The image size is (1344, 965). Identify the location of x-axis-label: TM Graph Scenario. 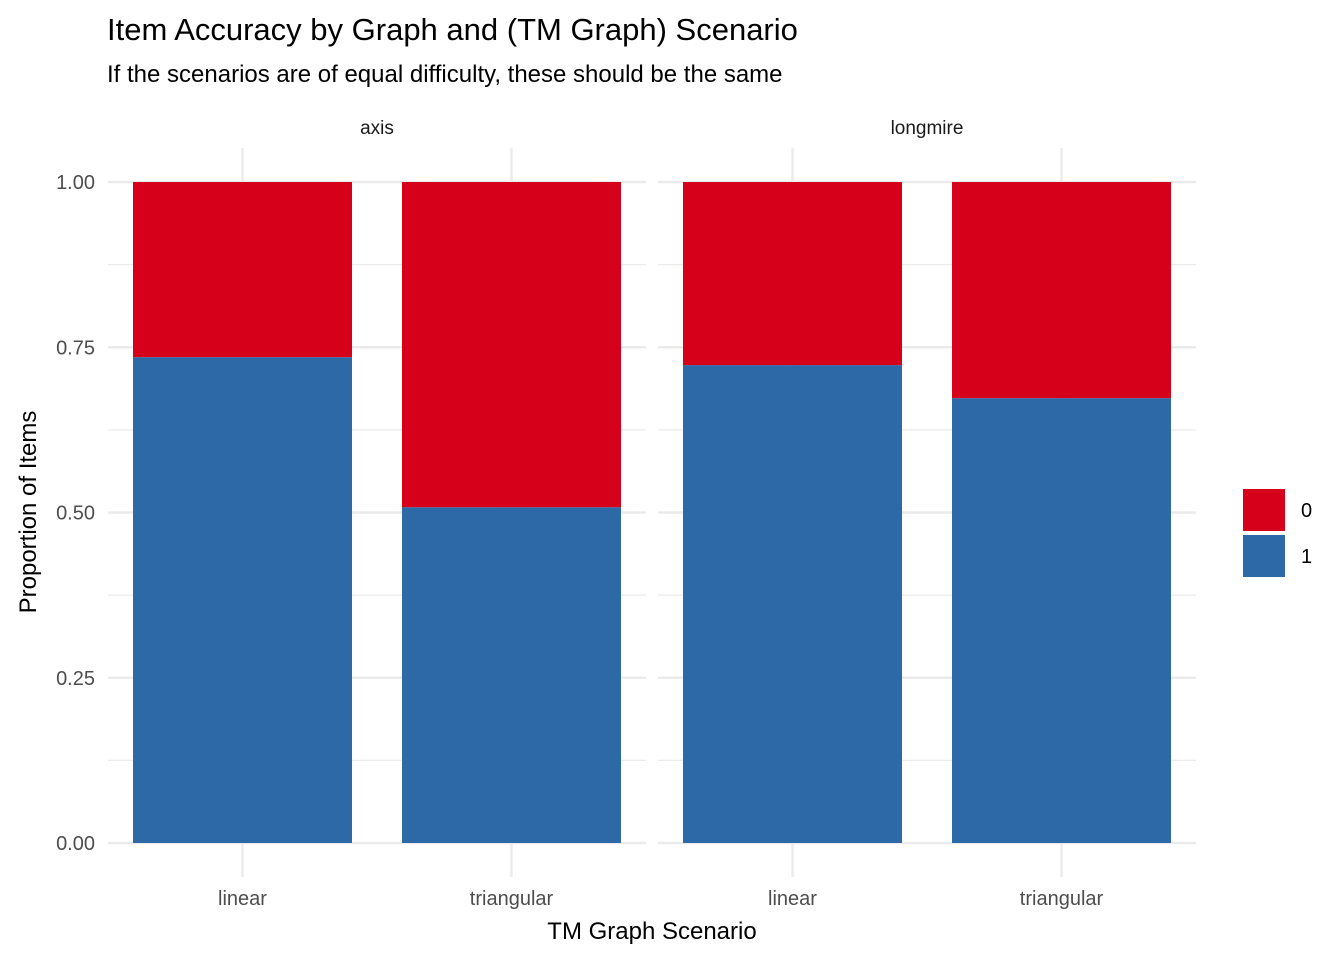
(651, 931).